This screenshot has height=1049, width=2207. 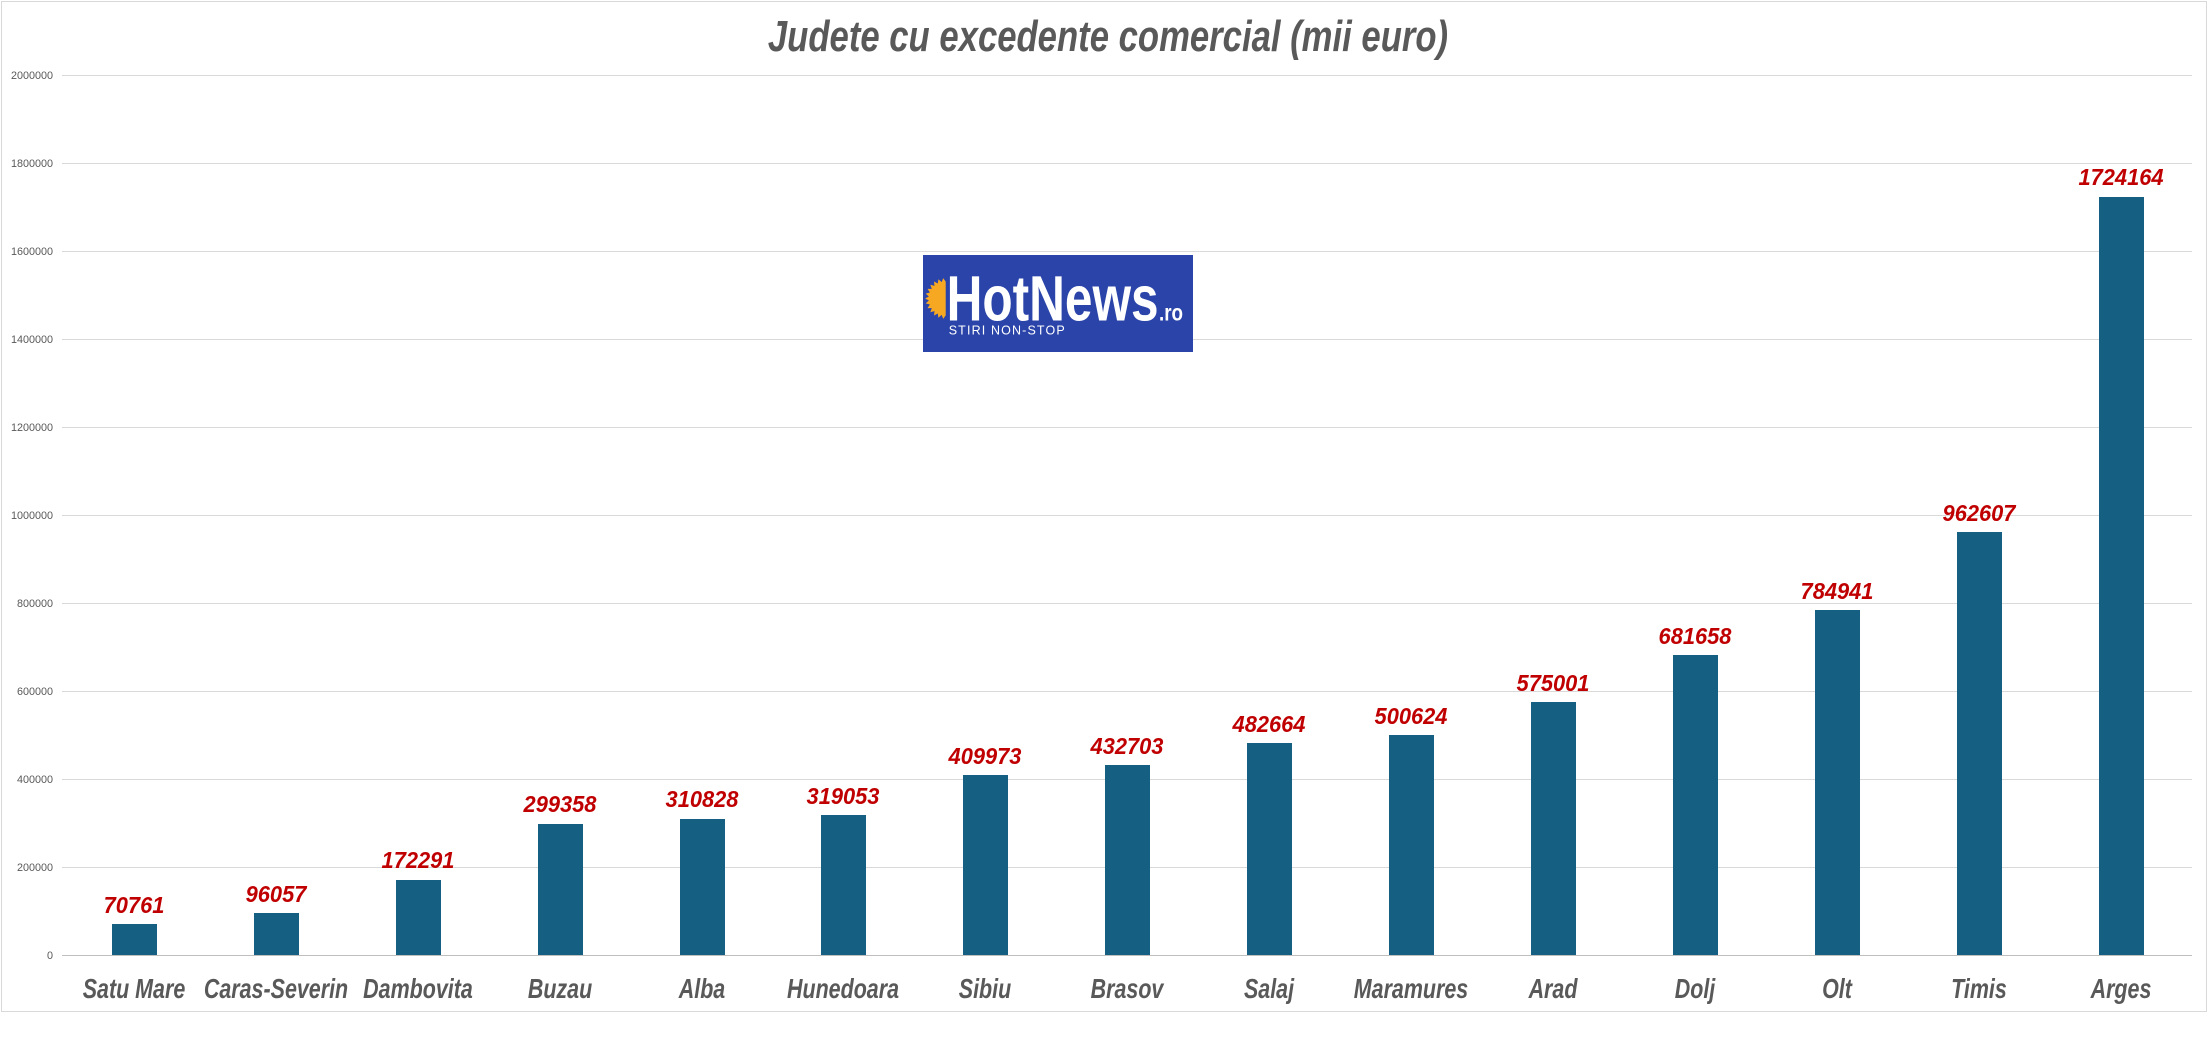 I want to click on svg-text: .ro, so click(x=1171, y=313).